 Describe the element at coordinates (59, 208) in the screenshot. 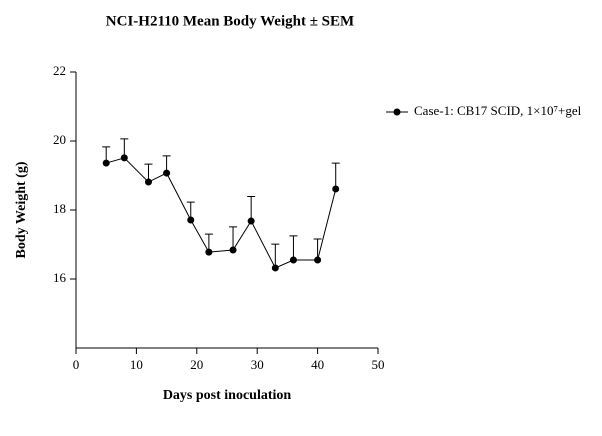

I see `y-tick-label: 18` at that location.